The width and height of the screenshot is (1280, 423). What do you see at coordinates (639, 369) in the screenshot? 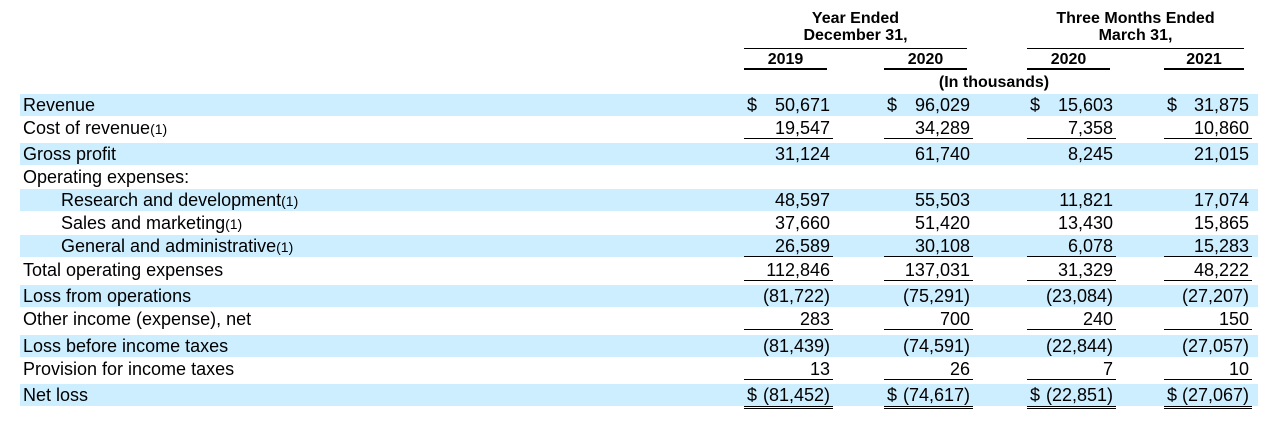
I see `table-row: Provision for income taxes 13 26 7 10` at bounding box center [639, 369].